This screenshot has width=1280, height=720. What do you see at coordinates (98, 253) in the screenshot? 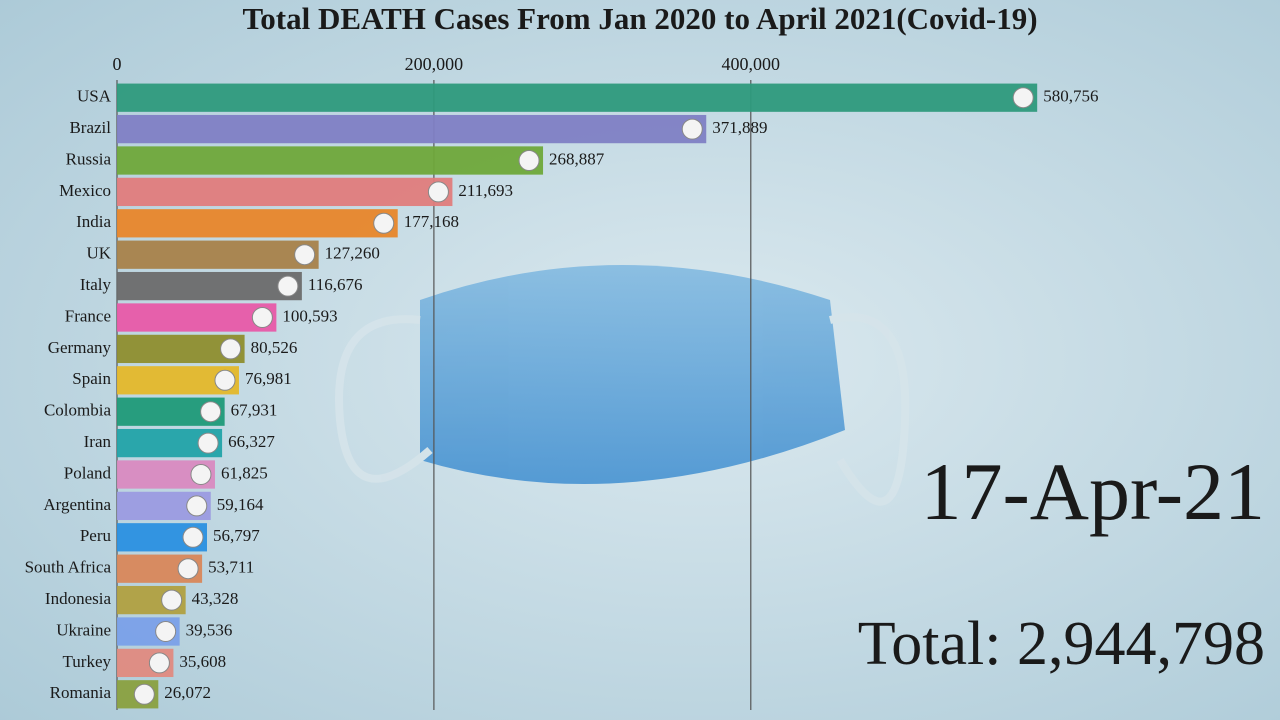
I see `category-label: UK` at bounding box center [98, 253].